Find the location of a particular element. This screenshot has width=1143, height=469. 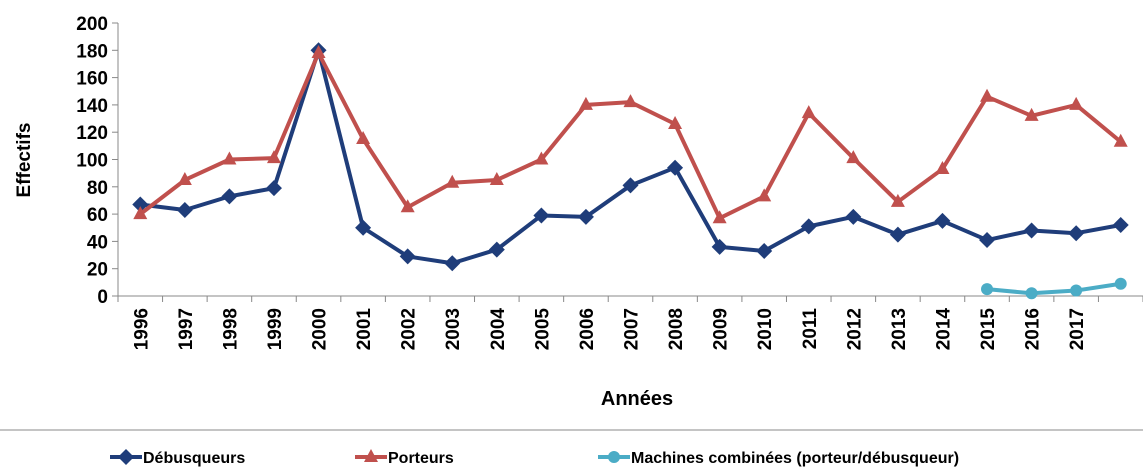

y-tick-label: 160 is located at coordinates (92, 79).